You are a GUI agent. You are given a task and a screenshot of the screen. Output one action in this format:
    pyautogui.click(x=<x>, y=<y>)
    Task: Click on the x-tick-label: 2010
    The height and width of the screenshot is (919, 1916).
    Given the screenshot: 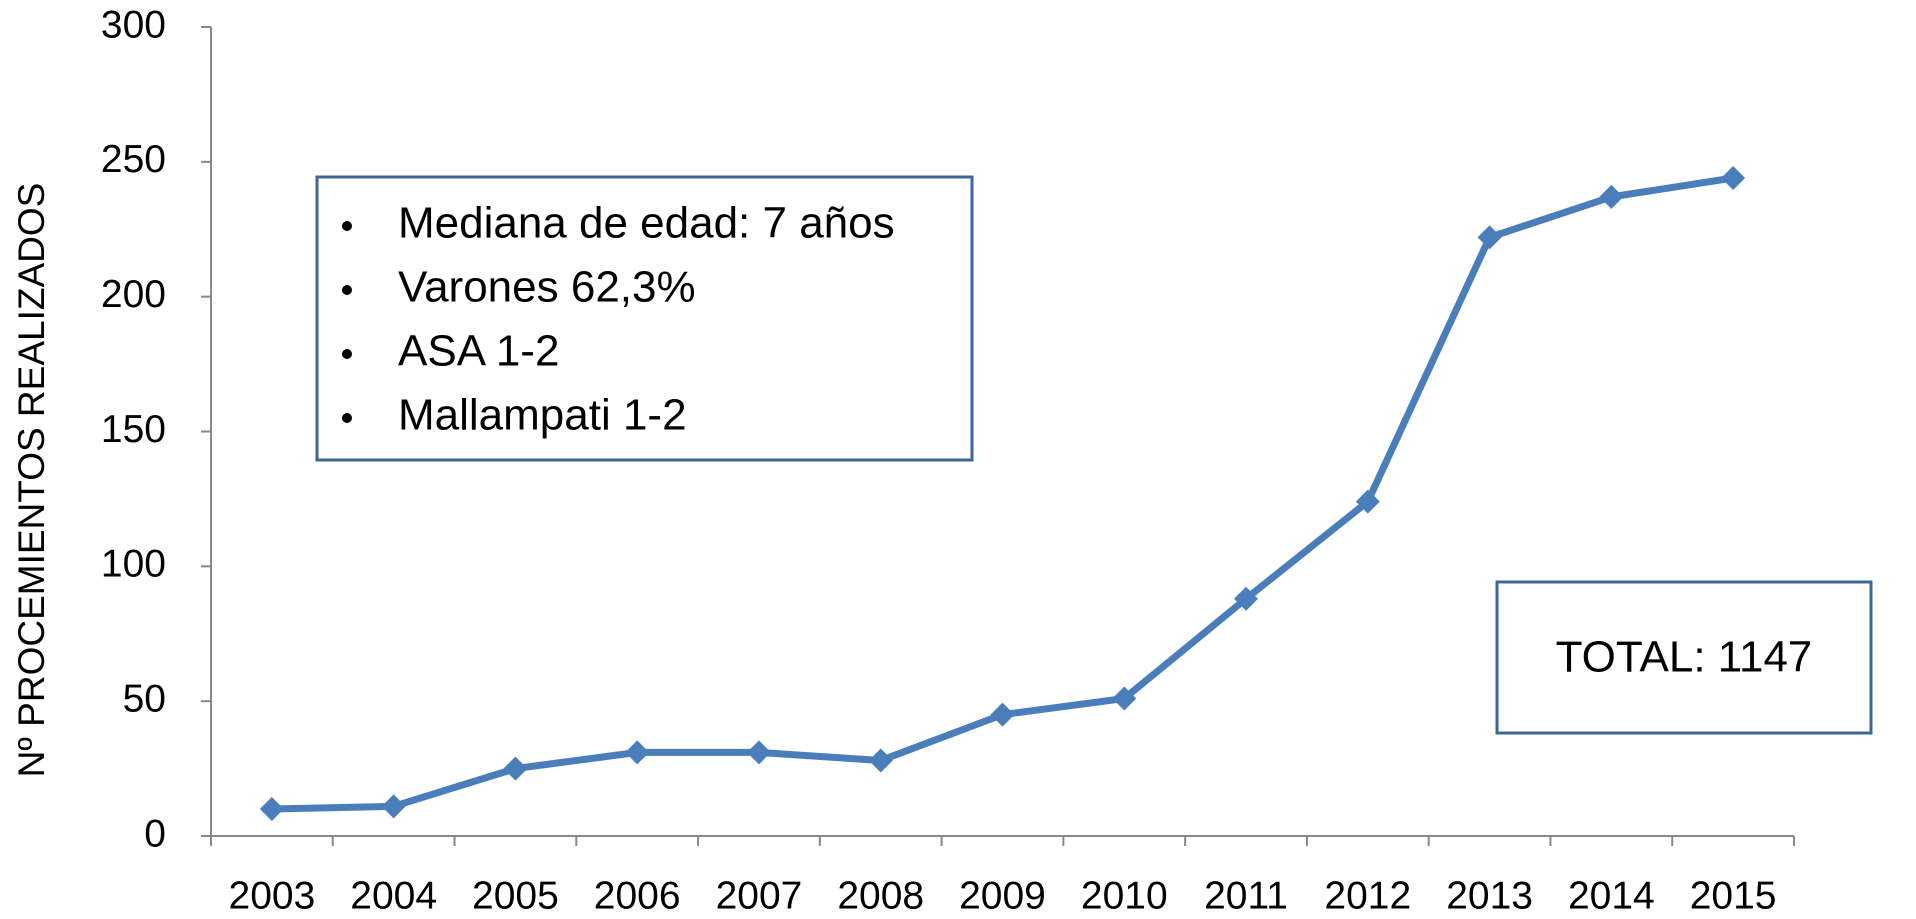 What is the action you would take?
    pyautogui.click(x=1124, y=895)
    